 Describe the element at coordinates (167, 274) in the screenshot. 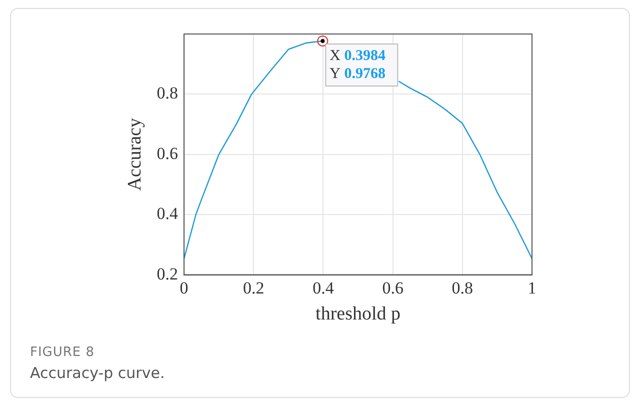

I see `y-tick-label: 0.2` at that location.